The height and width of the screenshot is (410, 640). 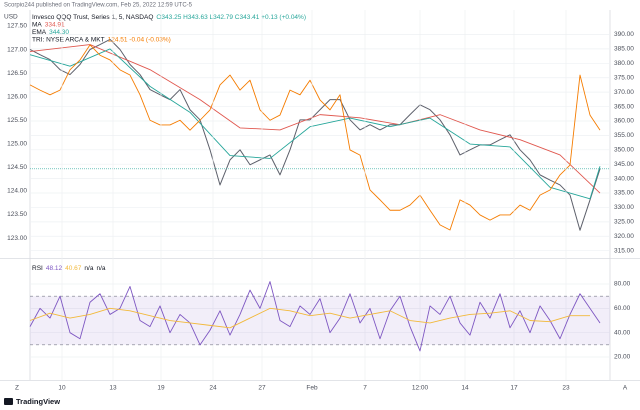 I want to click on y-tick-label: 335.00, so click(x=624, y=193).